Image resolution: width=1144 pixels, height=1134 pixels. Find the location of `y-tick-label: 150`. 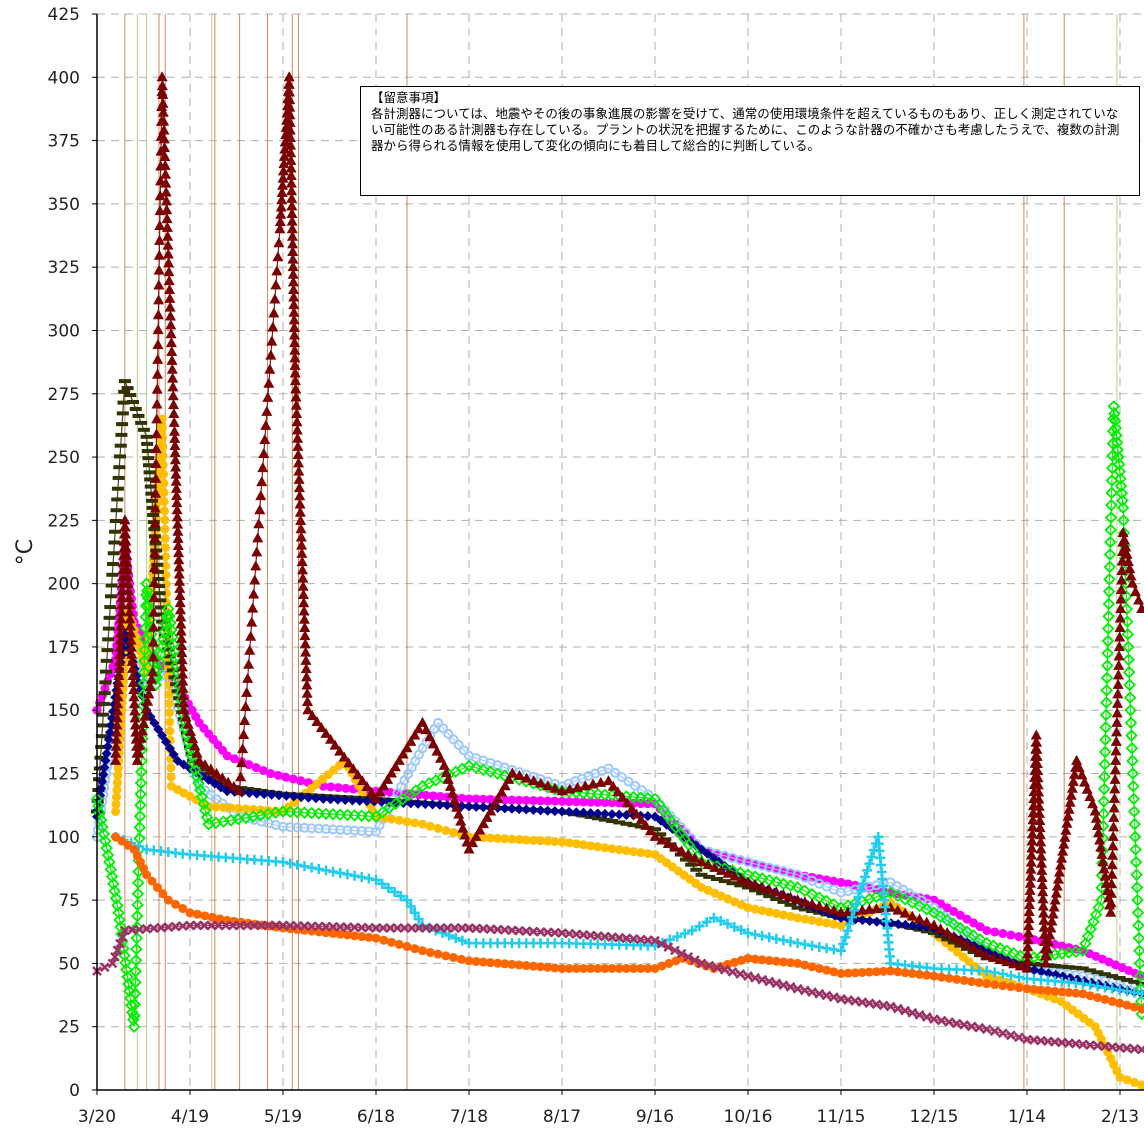

y-tick-label: 150 is located at coordinates (64, 711).